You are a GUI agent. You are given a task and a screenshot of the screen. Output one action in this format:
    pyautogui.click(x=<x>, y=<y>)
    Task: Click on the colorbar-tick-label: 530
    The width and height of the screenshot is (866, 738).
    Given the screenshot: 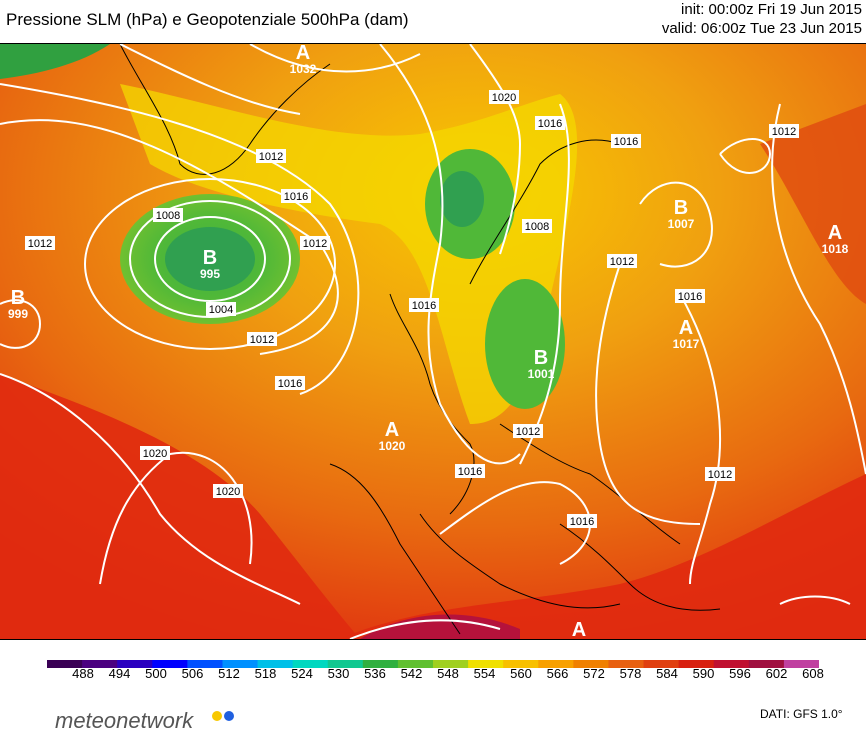 What is the action you would take?
    pyautogui.click(x=338, y=673)
    